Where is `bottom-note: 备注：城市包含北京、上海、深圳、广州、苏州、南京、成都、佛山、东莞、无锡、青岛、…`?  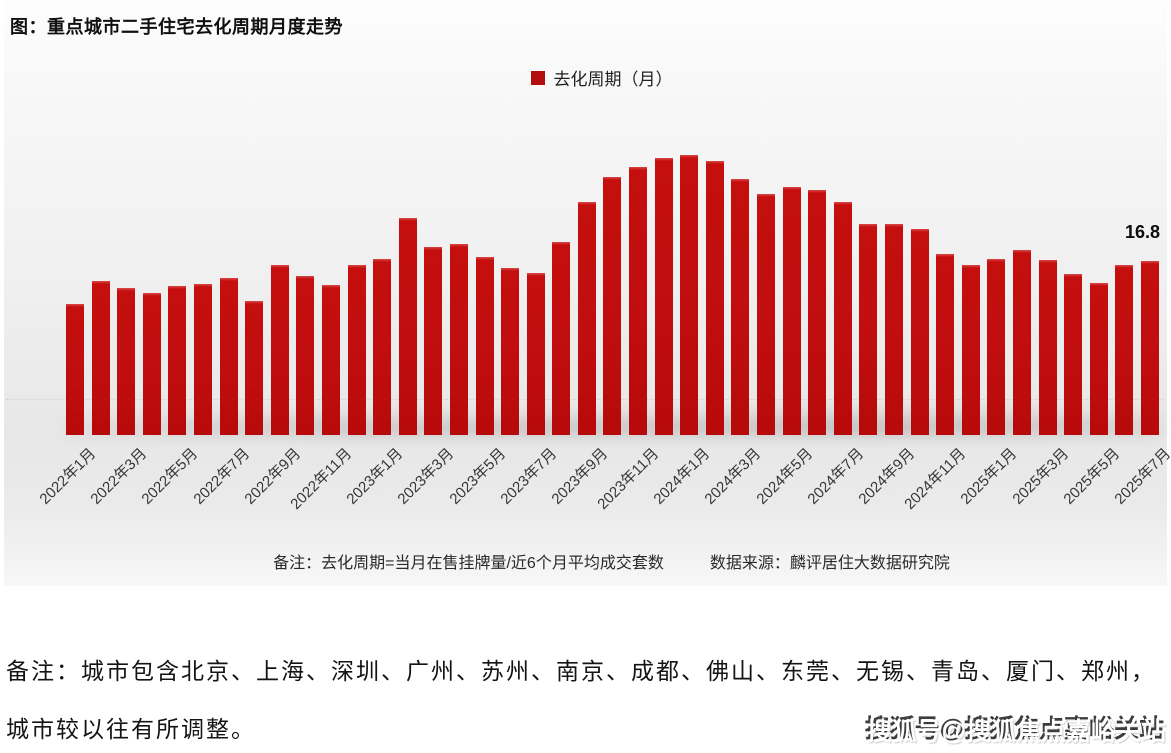 bottom-note: 备注：城市包含北京、上海、深圳、广州、苏州、南京、成都、佛山、东莞、无锡、青岛、… is located at coordinates (585, 698).